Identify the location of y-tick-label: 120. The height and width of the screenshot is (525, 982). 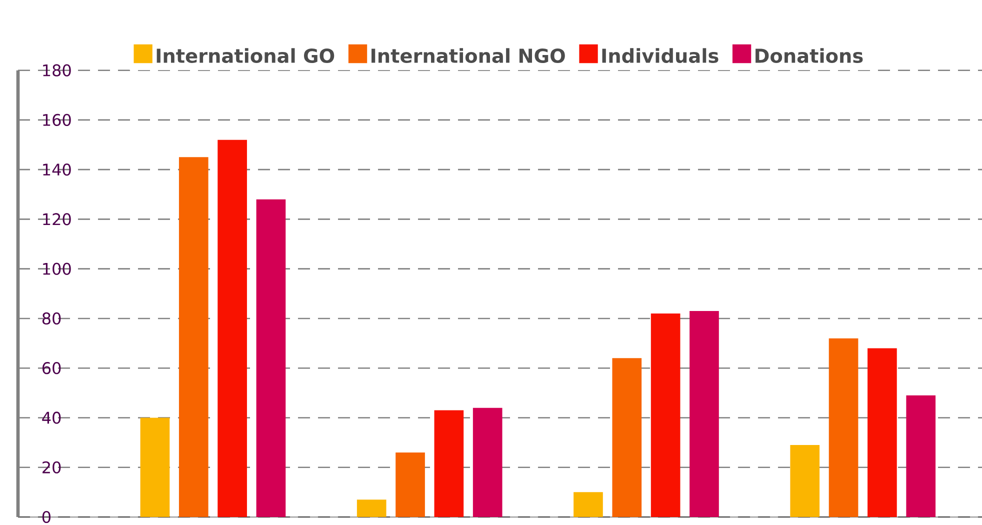
(57, 219).